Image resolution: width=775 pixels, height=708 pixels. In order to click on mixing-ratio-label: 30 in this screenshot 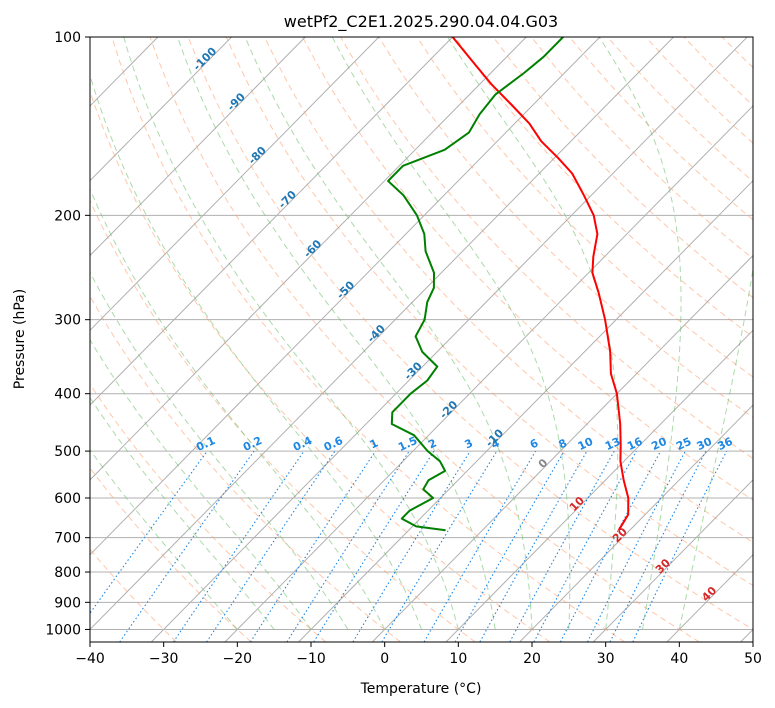, I will do `click(705, 444)`.